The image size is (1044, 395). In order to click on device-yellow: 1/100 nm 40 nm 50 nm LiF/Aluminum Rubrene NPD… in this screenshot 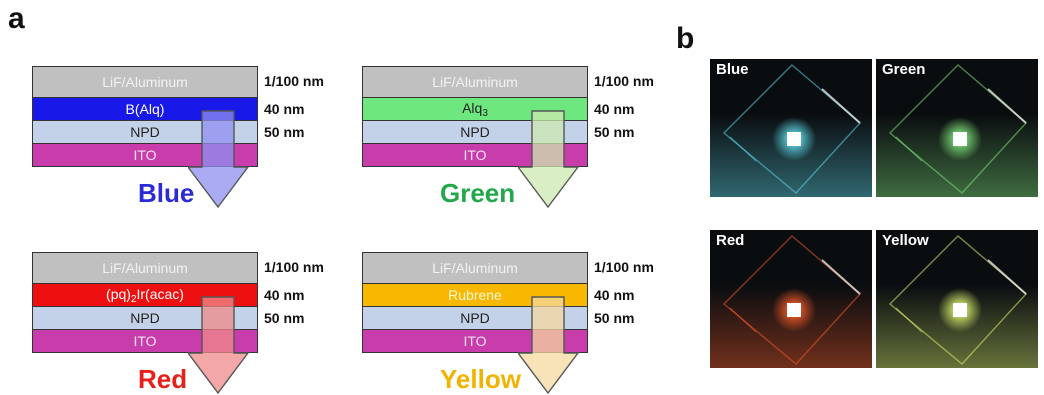, I will do `click(527, 323)`.